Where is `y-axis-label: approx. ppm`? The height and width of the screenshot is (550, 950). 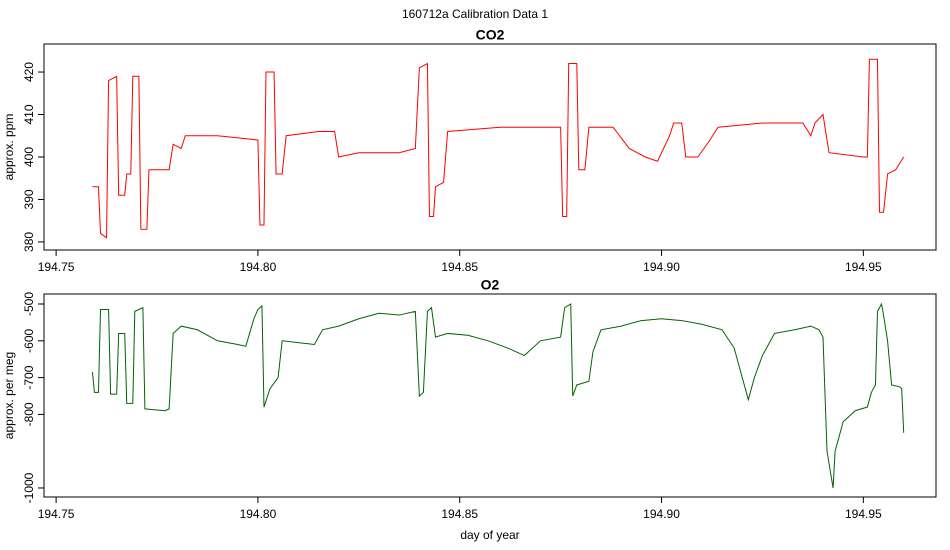 y-axis-label: approx. ppm is located at coordinates (9, 147).